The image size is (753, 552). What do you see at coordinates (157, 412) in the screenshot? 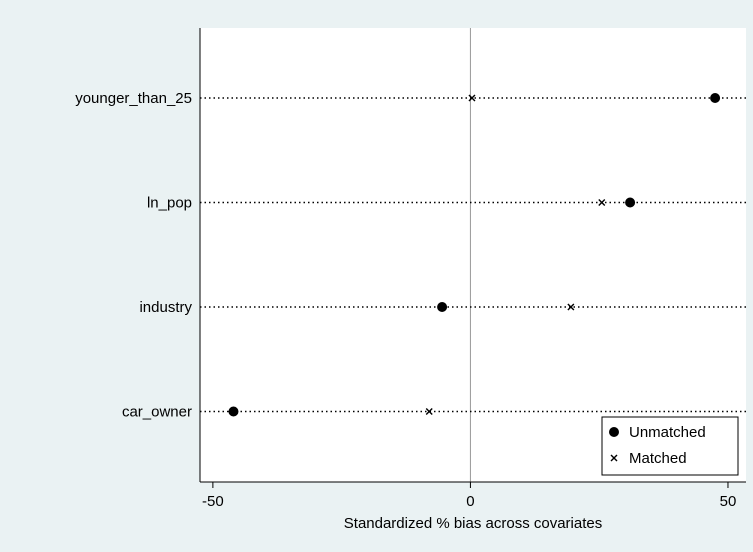
I see `category-label: car_owner` at bounding box center [157, 412].